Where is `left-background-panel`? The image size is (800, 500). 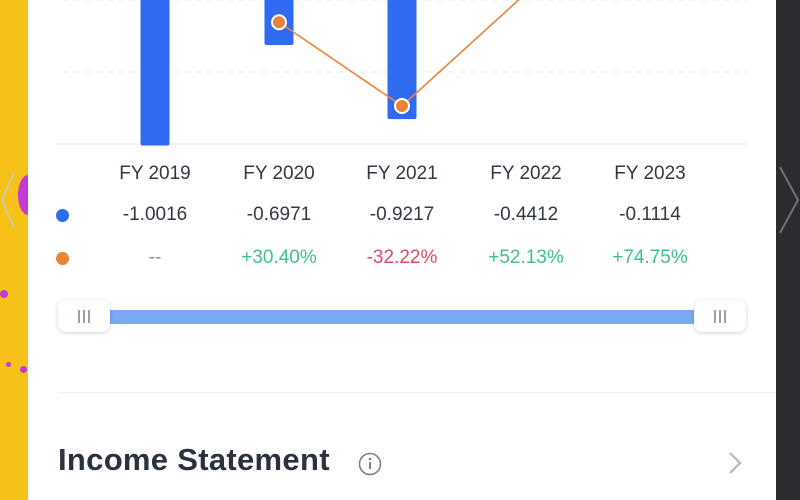
left-background-panel is located at coordinates (19, 250).